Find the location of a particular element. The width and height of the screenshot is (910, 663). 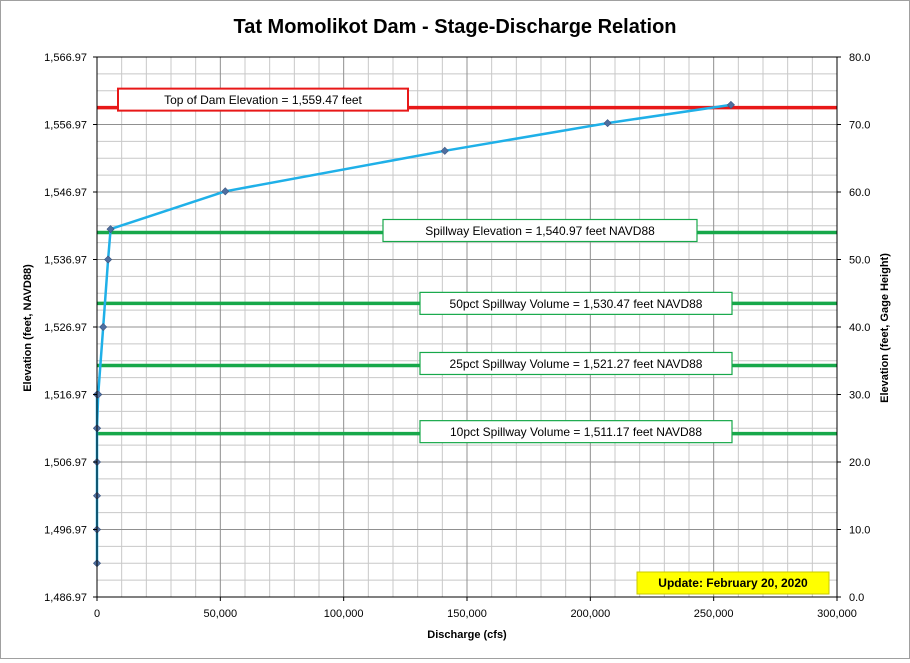

x-tick-label: 100,000 is located at coordinates (344, 614).